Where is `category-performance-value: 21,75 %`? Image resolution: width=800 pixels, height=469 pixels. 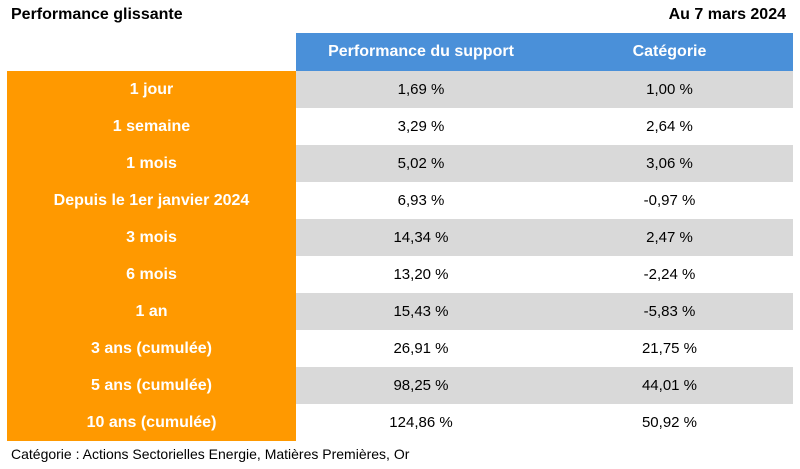 category-performance-value: 21,75 % is located at coordinates (669, 348).